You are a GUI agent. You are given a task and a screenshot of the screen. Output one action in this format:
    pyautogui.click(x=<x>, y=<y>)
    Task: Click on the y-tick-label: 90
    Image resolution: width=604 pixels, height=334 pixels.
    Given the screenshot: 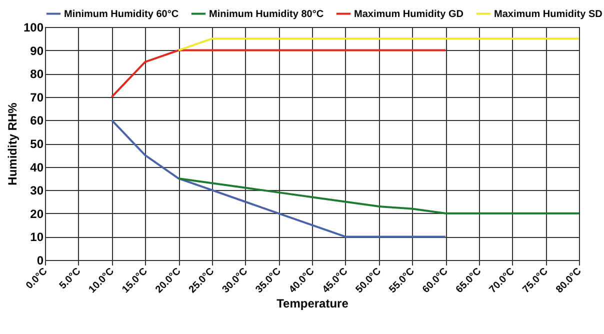 What is the action you would take?
    pyautogui.click(x=37, y=51)
    